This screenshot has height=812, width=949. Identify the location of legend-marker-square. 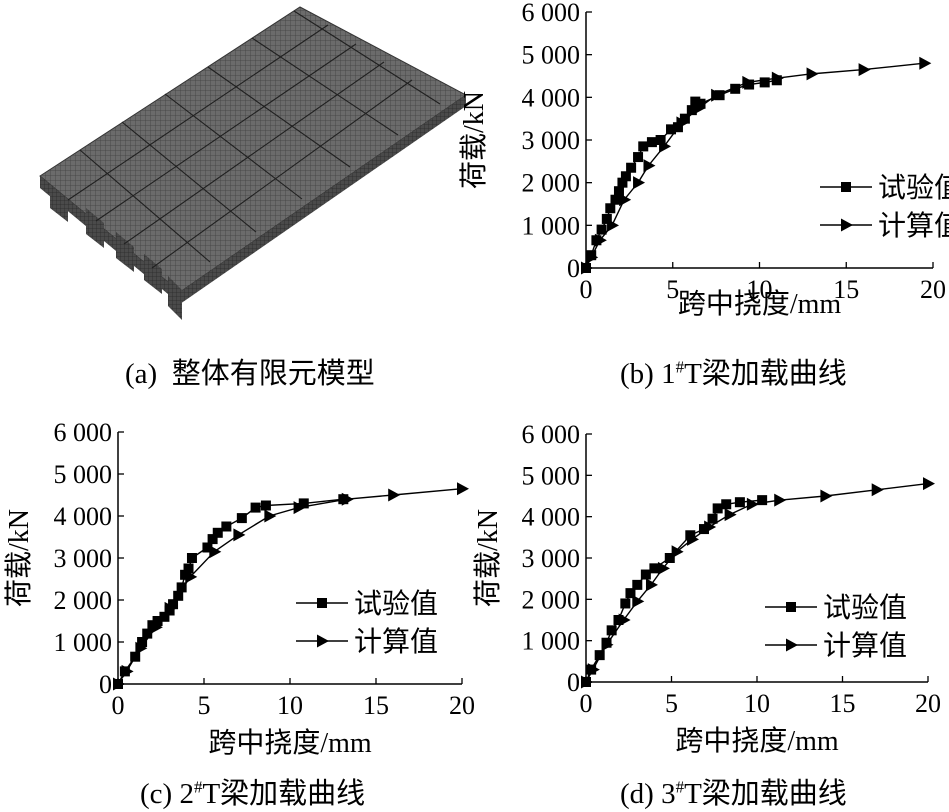
(846, 187).